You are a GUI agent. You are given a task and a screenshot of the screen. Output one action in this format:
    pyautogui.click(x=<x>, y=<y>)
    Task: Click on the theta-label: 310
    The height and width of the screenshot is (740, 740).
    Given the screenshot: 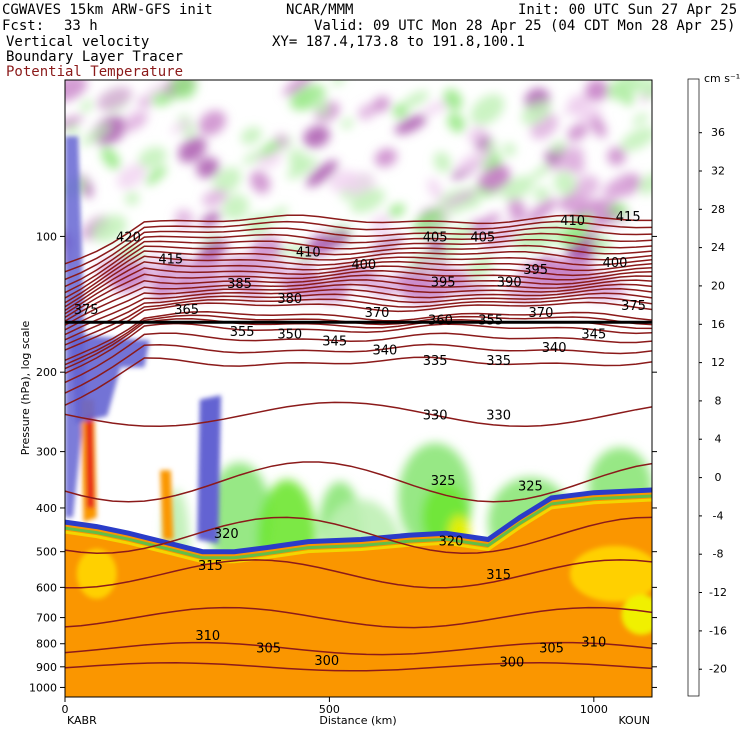 What is the action you would take?
    pyautogui.click(x=207, y=636)
    